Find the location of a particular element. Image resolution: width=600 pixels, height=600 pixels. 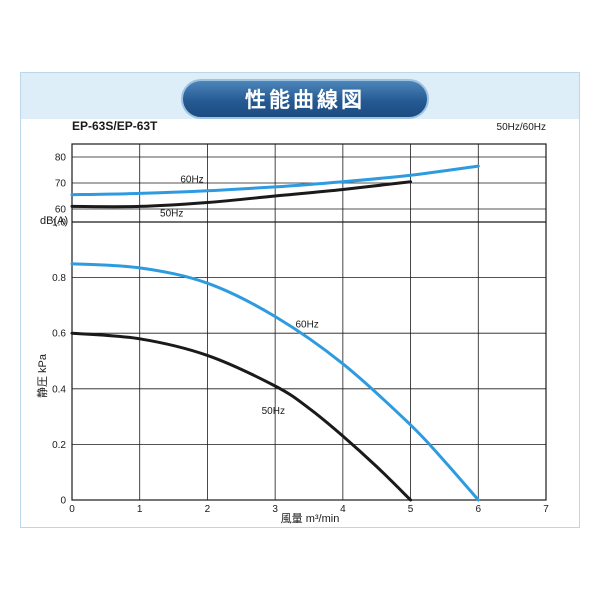

x-tick-label: 1 is located at coordinates (140, 509).